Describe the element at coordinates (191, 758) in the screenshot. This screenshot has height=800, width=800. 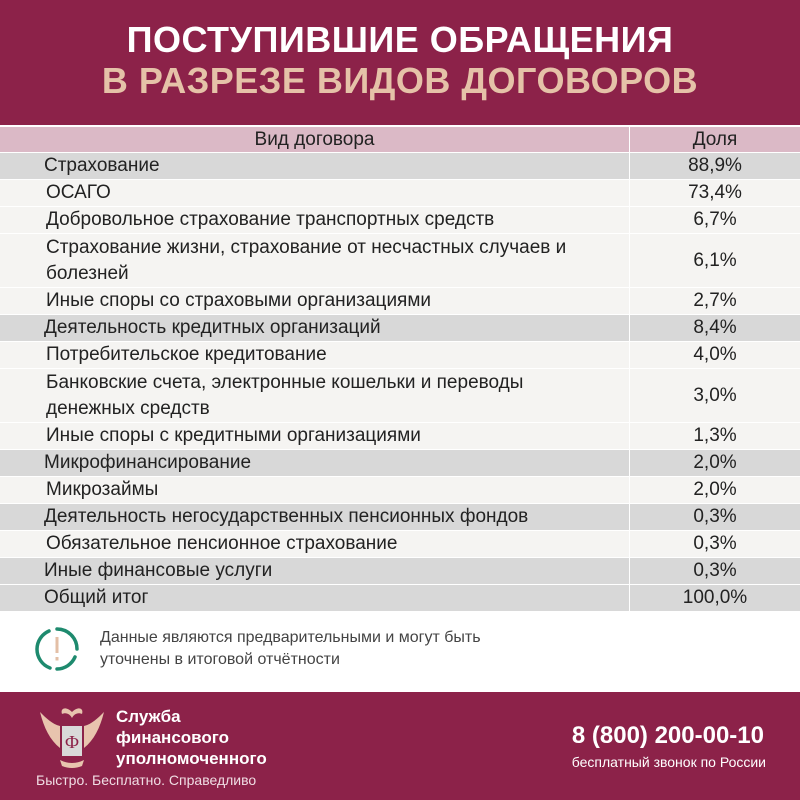
I see `org-name-line3: уполномоченного` at that location.